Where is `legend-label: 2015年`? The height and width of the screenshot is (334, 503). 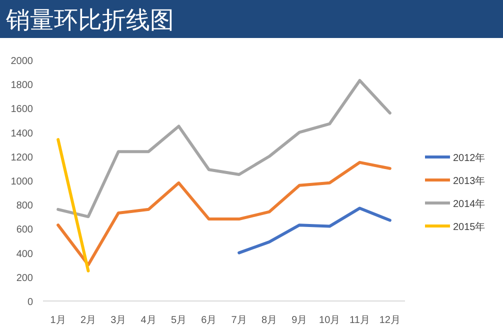
legend-label: 2015年 is located at coordinates (469, 227).